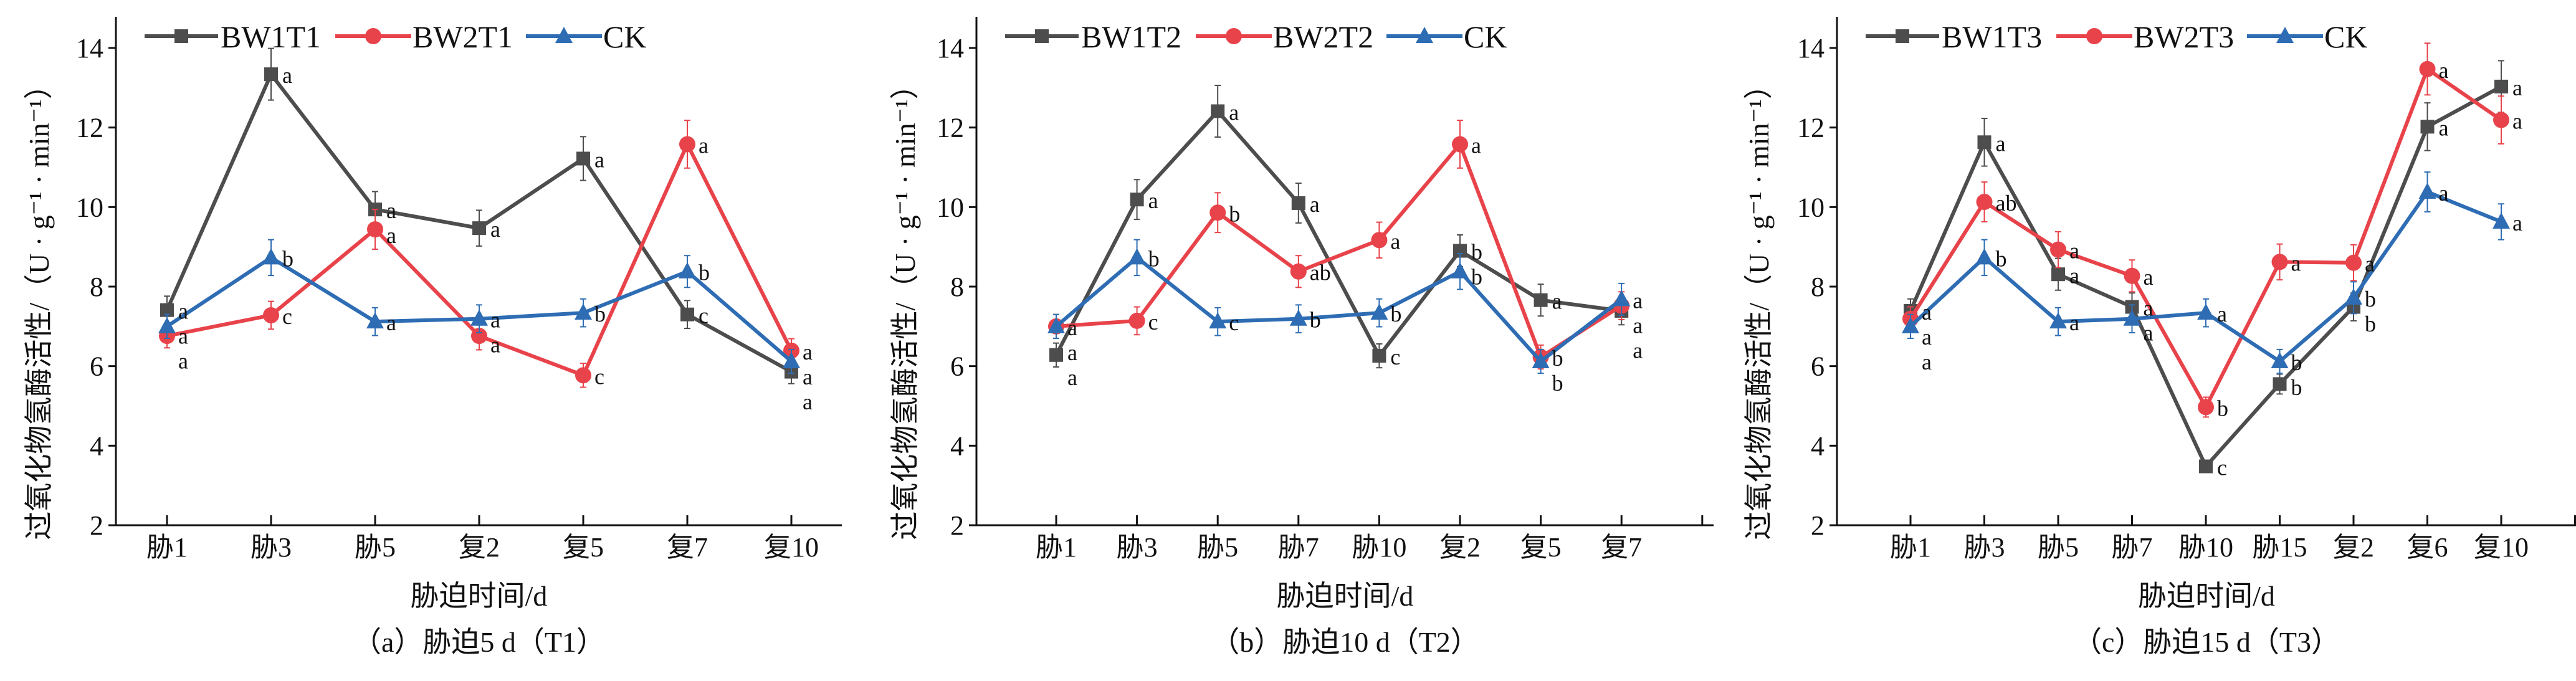 The height and width of the screenshot is (681, 2576). I want to click on y-tick-label: 6, so click(96, 367).